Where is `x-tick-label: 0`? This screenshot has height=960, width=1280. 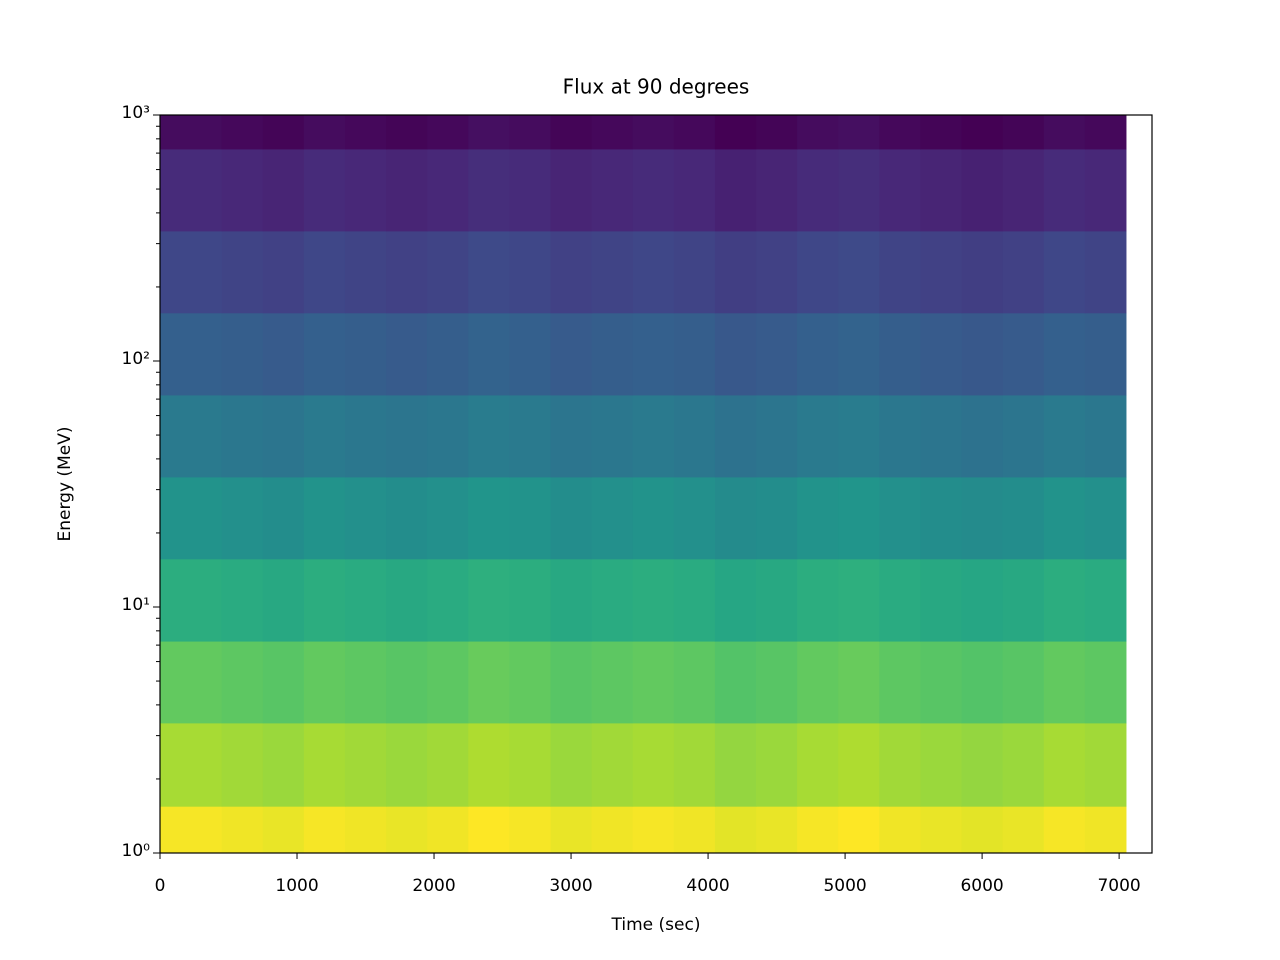
x-tick-label: 0 is located at coordinates (160, 886).